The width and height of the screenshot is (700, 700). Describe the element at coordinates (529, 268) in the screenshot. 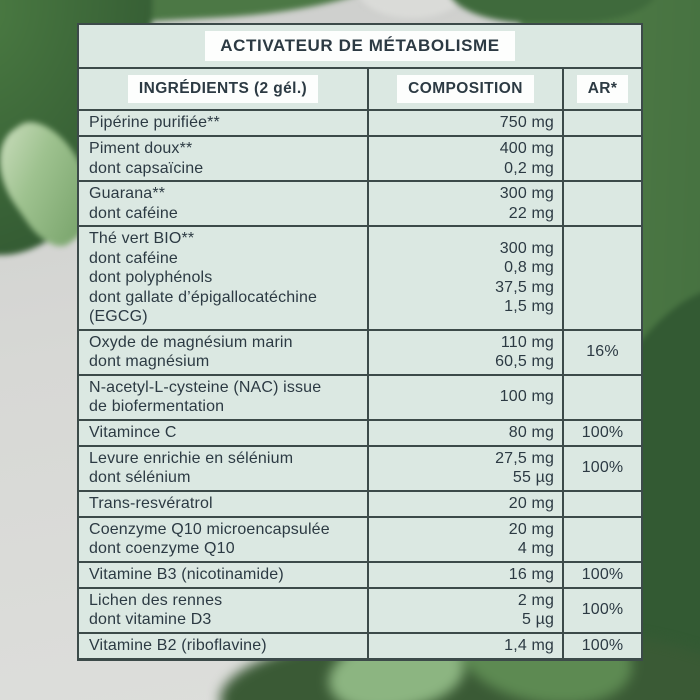

I see `composition-value: 0,8 mg` at that location.